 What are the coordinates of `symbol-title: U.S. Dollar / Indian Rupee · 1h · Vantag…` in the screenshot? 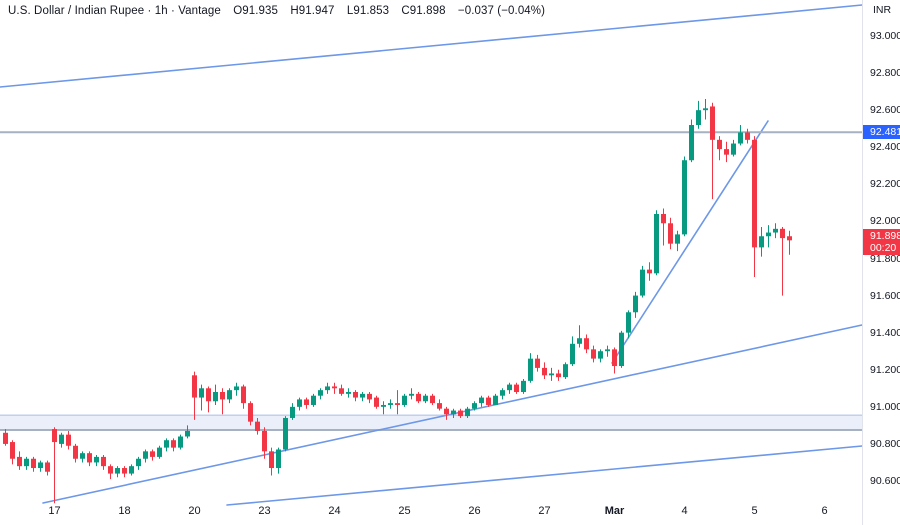 It's located at (114, 11).